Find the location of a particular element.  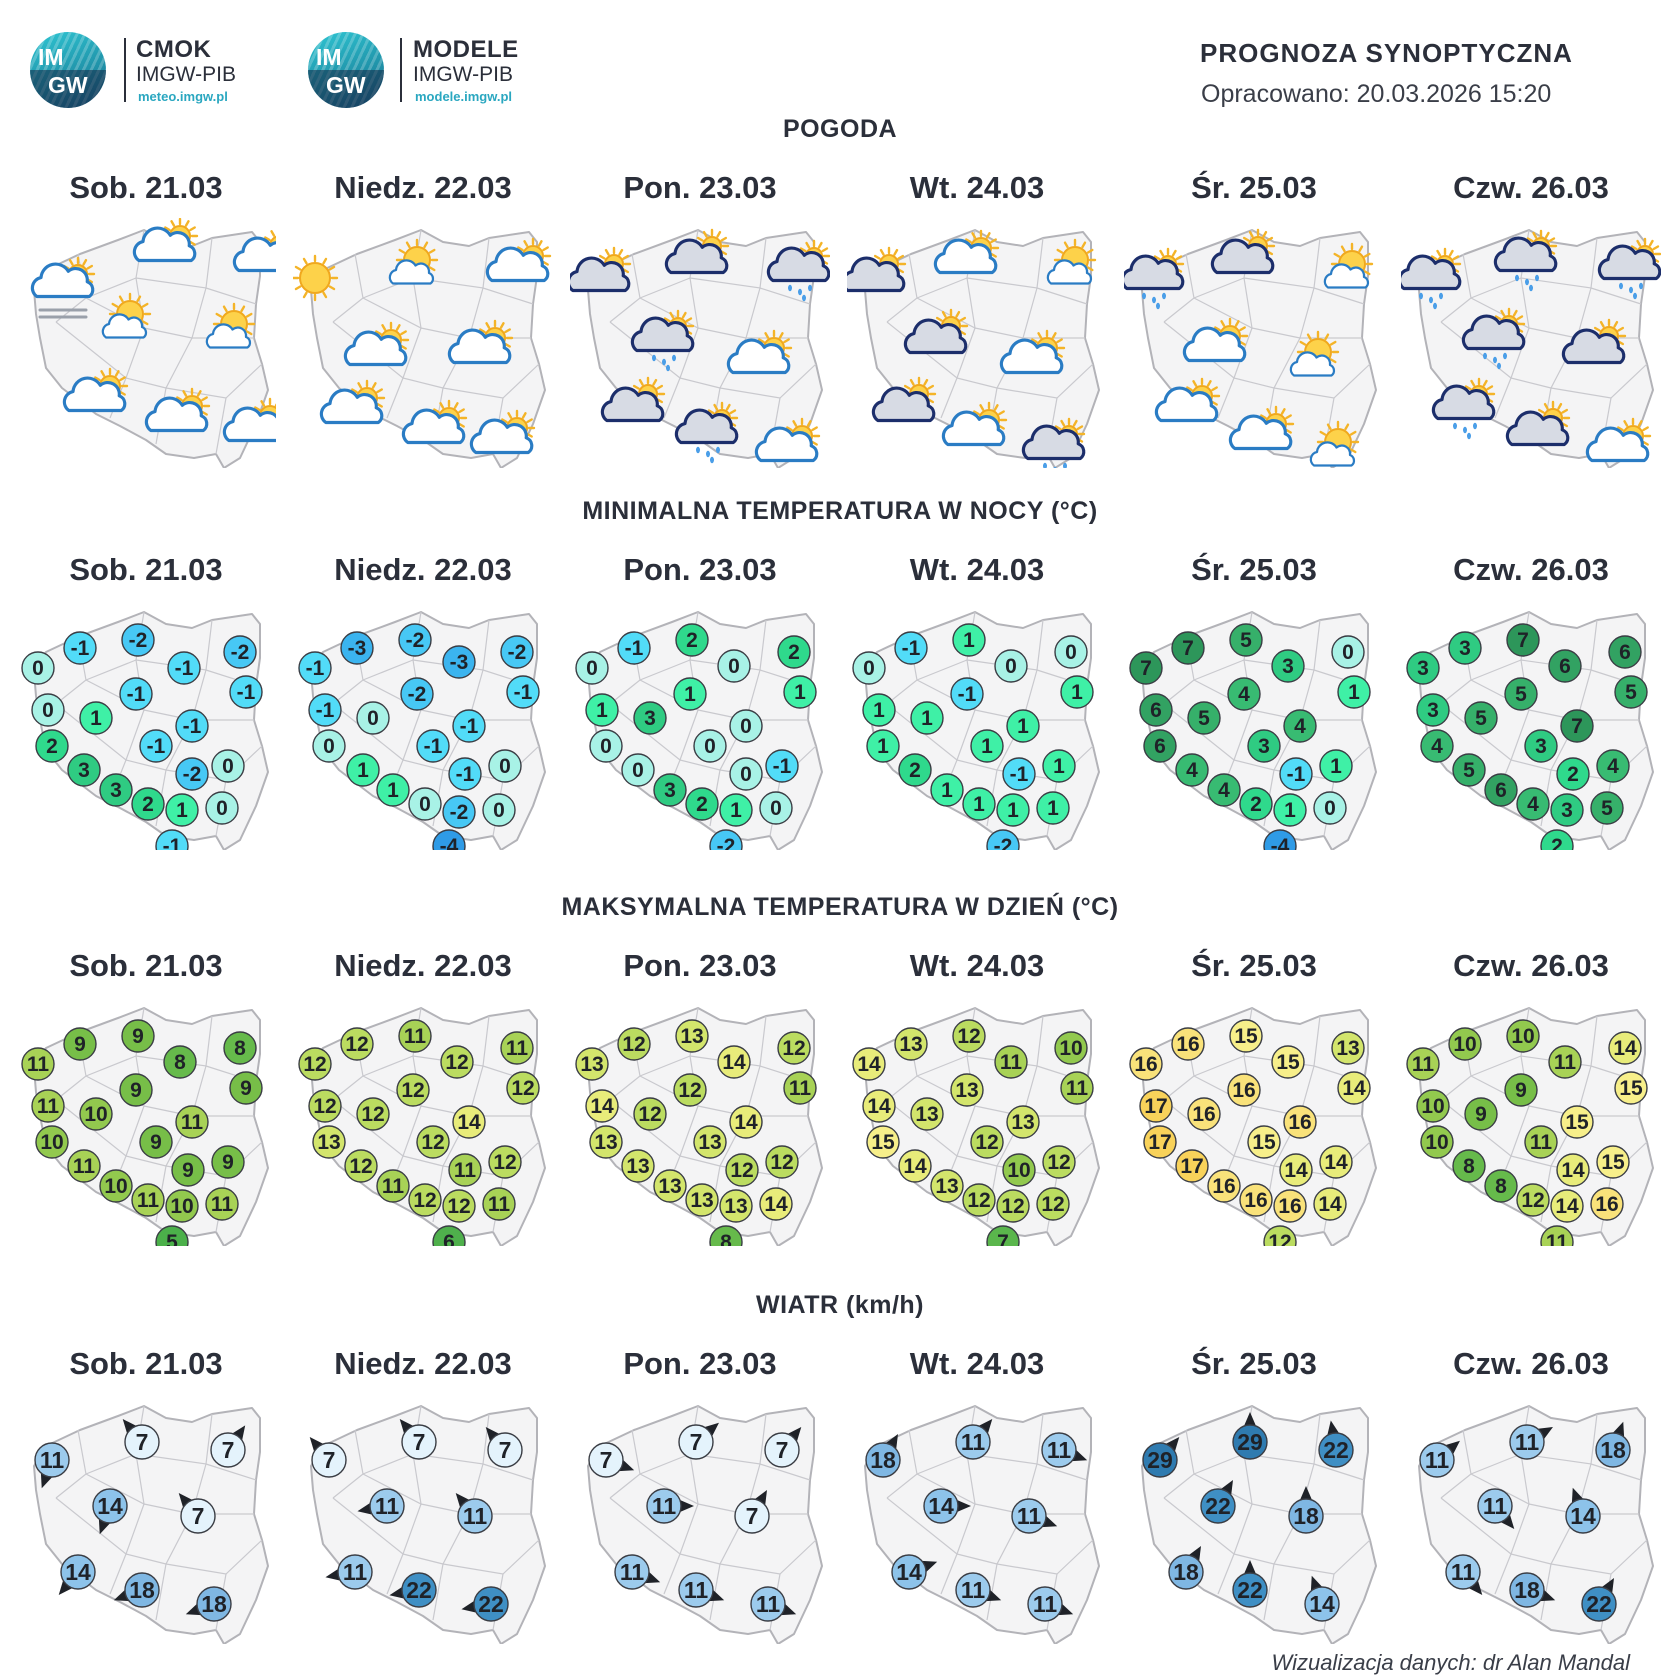

tmin-value-marker: -4 is located at coordinates (1280, 839).